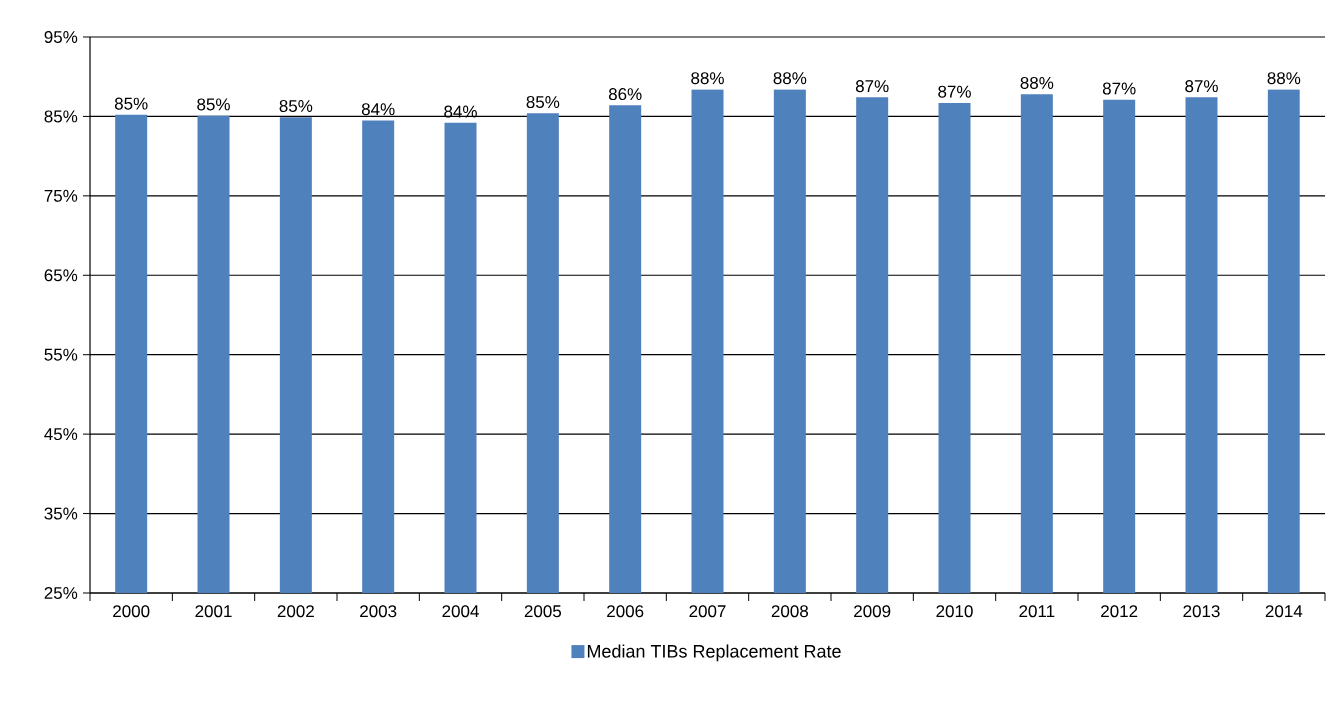 Image resolution: width=1343 pixels, height=714 pixels. What do you see at coordinates (61, 513) in the screenshot?
I see `y-tick-label: 35%` at bounding box center [61, 513].